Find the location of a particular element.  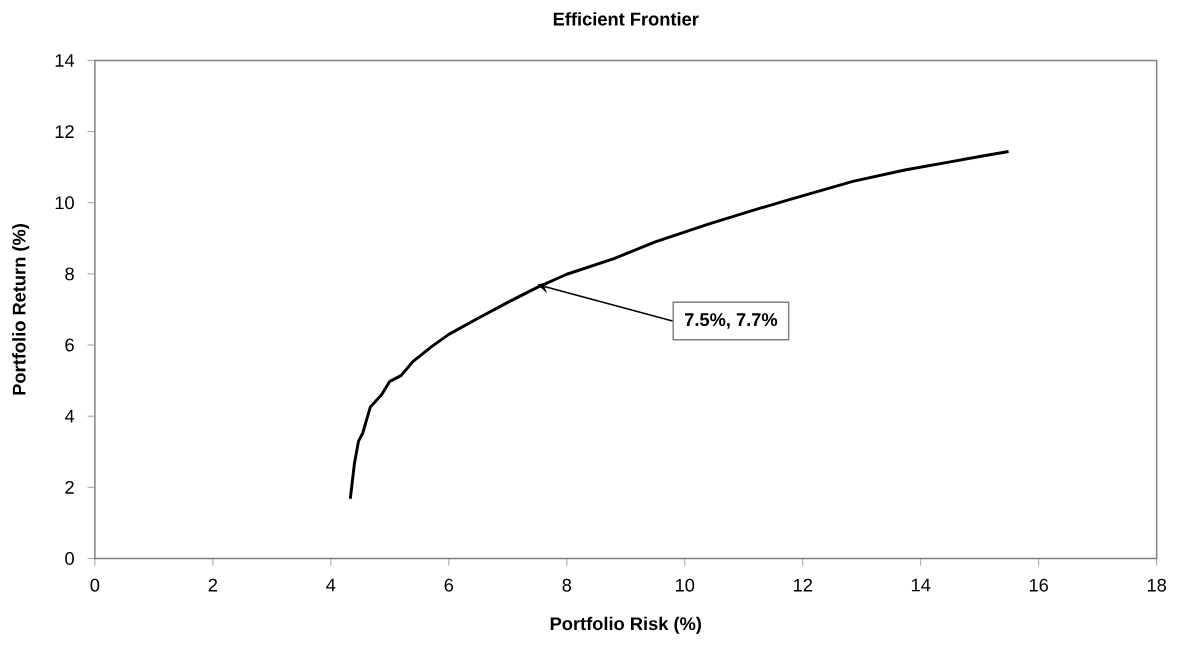

x-tick-label: 4 is located at coordinates (331, 585).